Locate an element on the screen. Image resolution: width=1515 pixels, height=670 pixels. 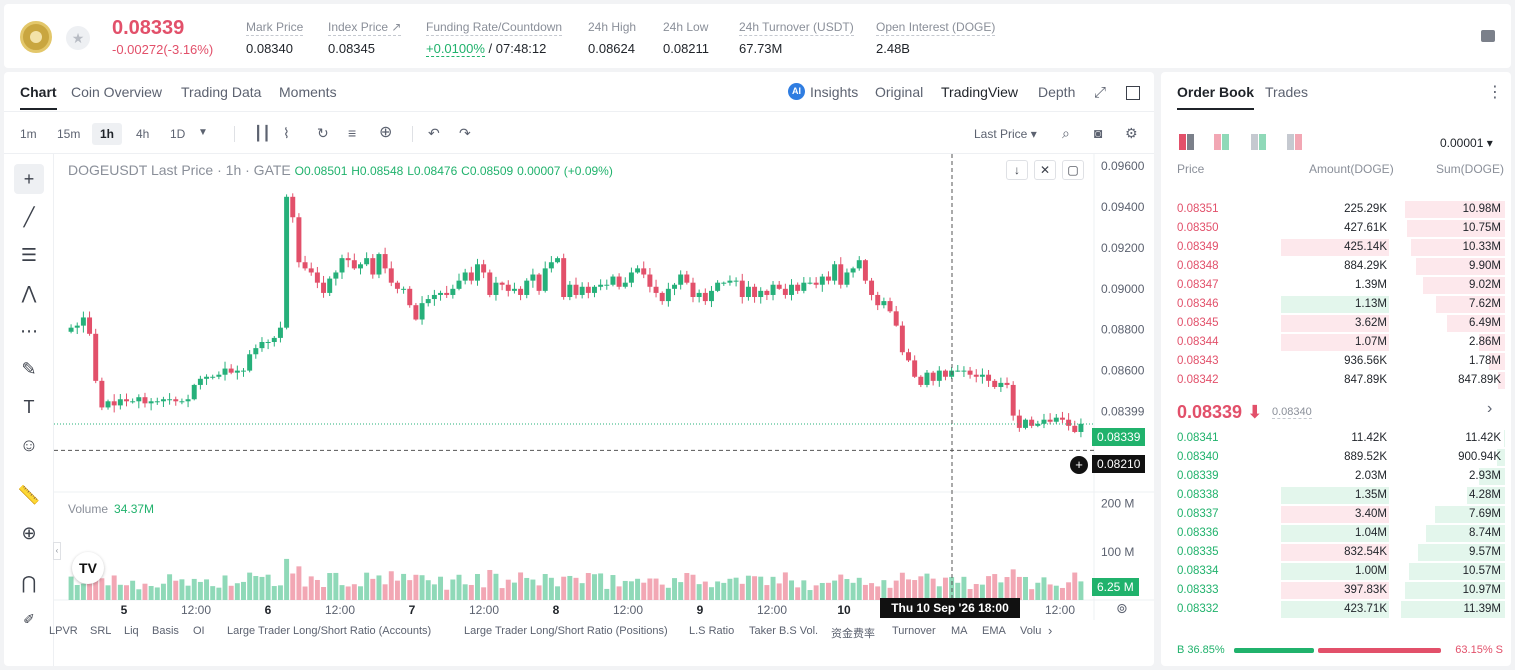
ask-row: 0.08342 847.89K 847.89K is located at coordinates (1336, 380).